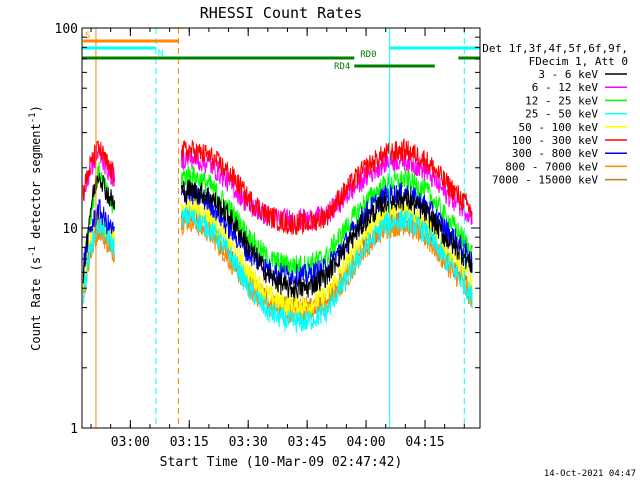  Describe the element at coordinates (87, 36) in the screenshot. I see `flag-label-0: S` at that location.